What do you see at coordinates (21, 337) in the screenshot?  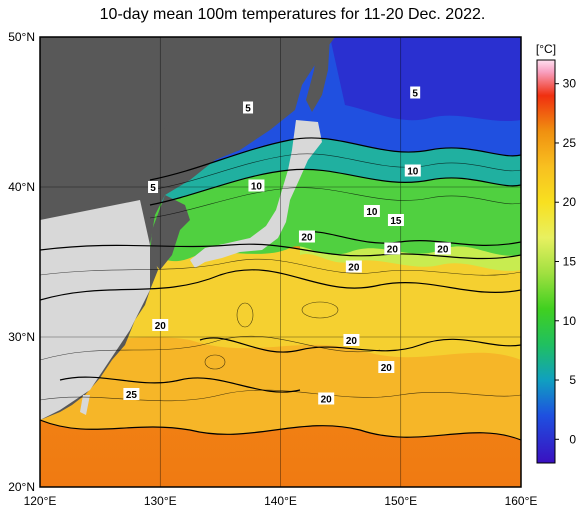 I see `lat-tick-label: 30°N` at bounding box center [21, 337].